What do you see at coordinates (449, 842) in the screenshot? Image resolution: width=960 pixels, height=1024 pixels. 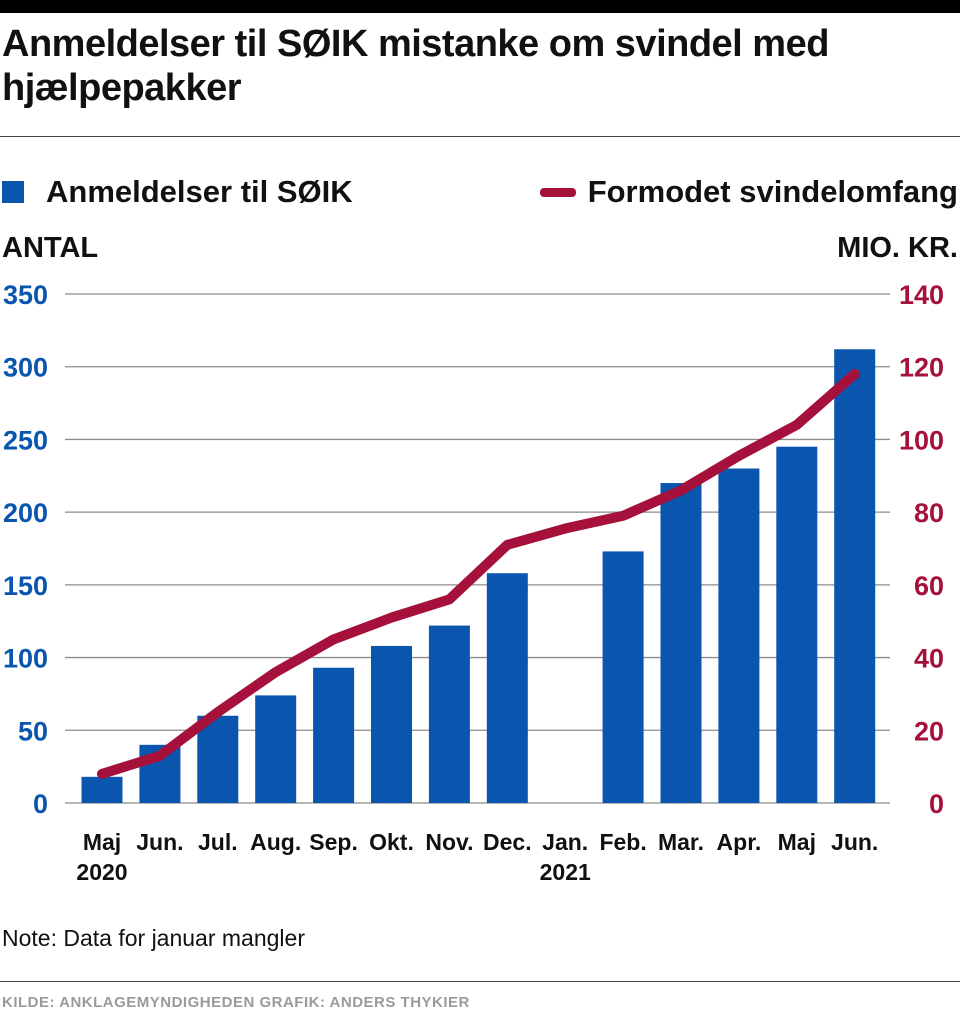 I see `x-tick-label: Nov.` at bounding box center [449, 842].